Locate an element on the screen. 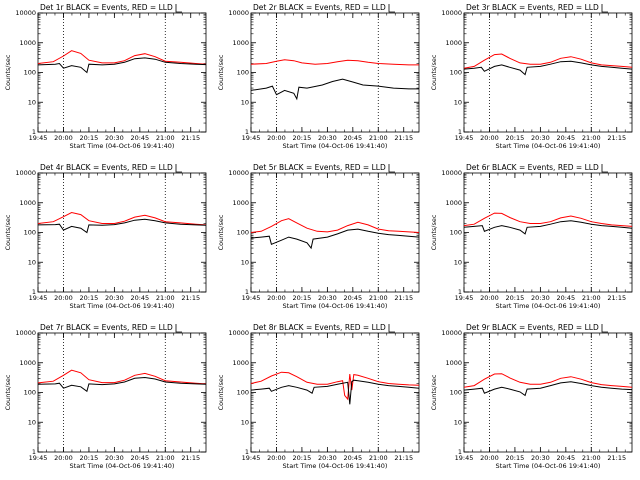 The image size is (640, 480). panel-title: Det 1r BLACK = Events, RED = LLD is located at coordinates (106, 7).